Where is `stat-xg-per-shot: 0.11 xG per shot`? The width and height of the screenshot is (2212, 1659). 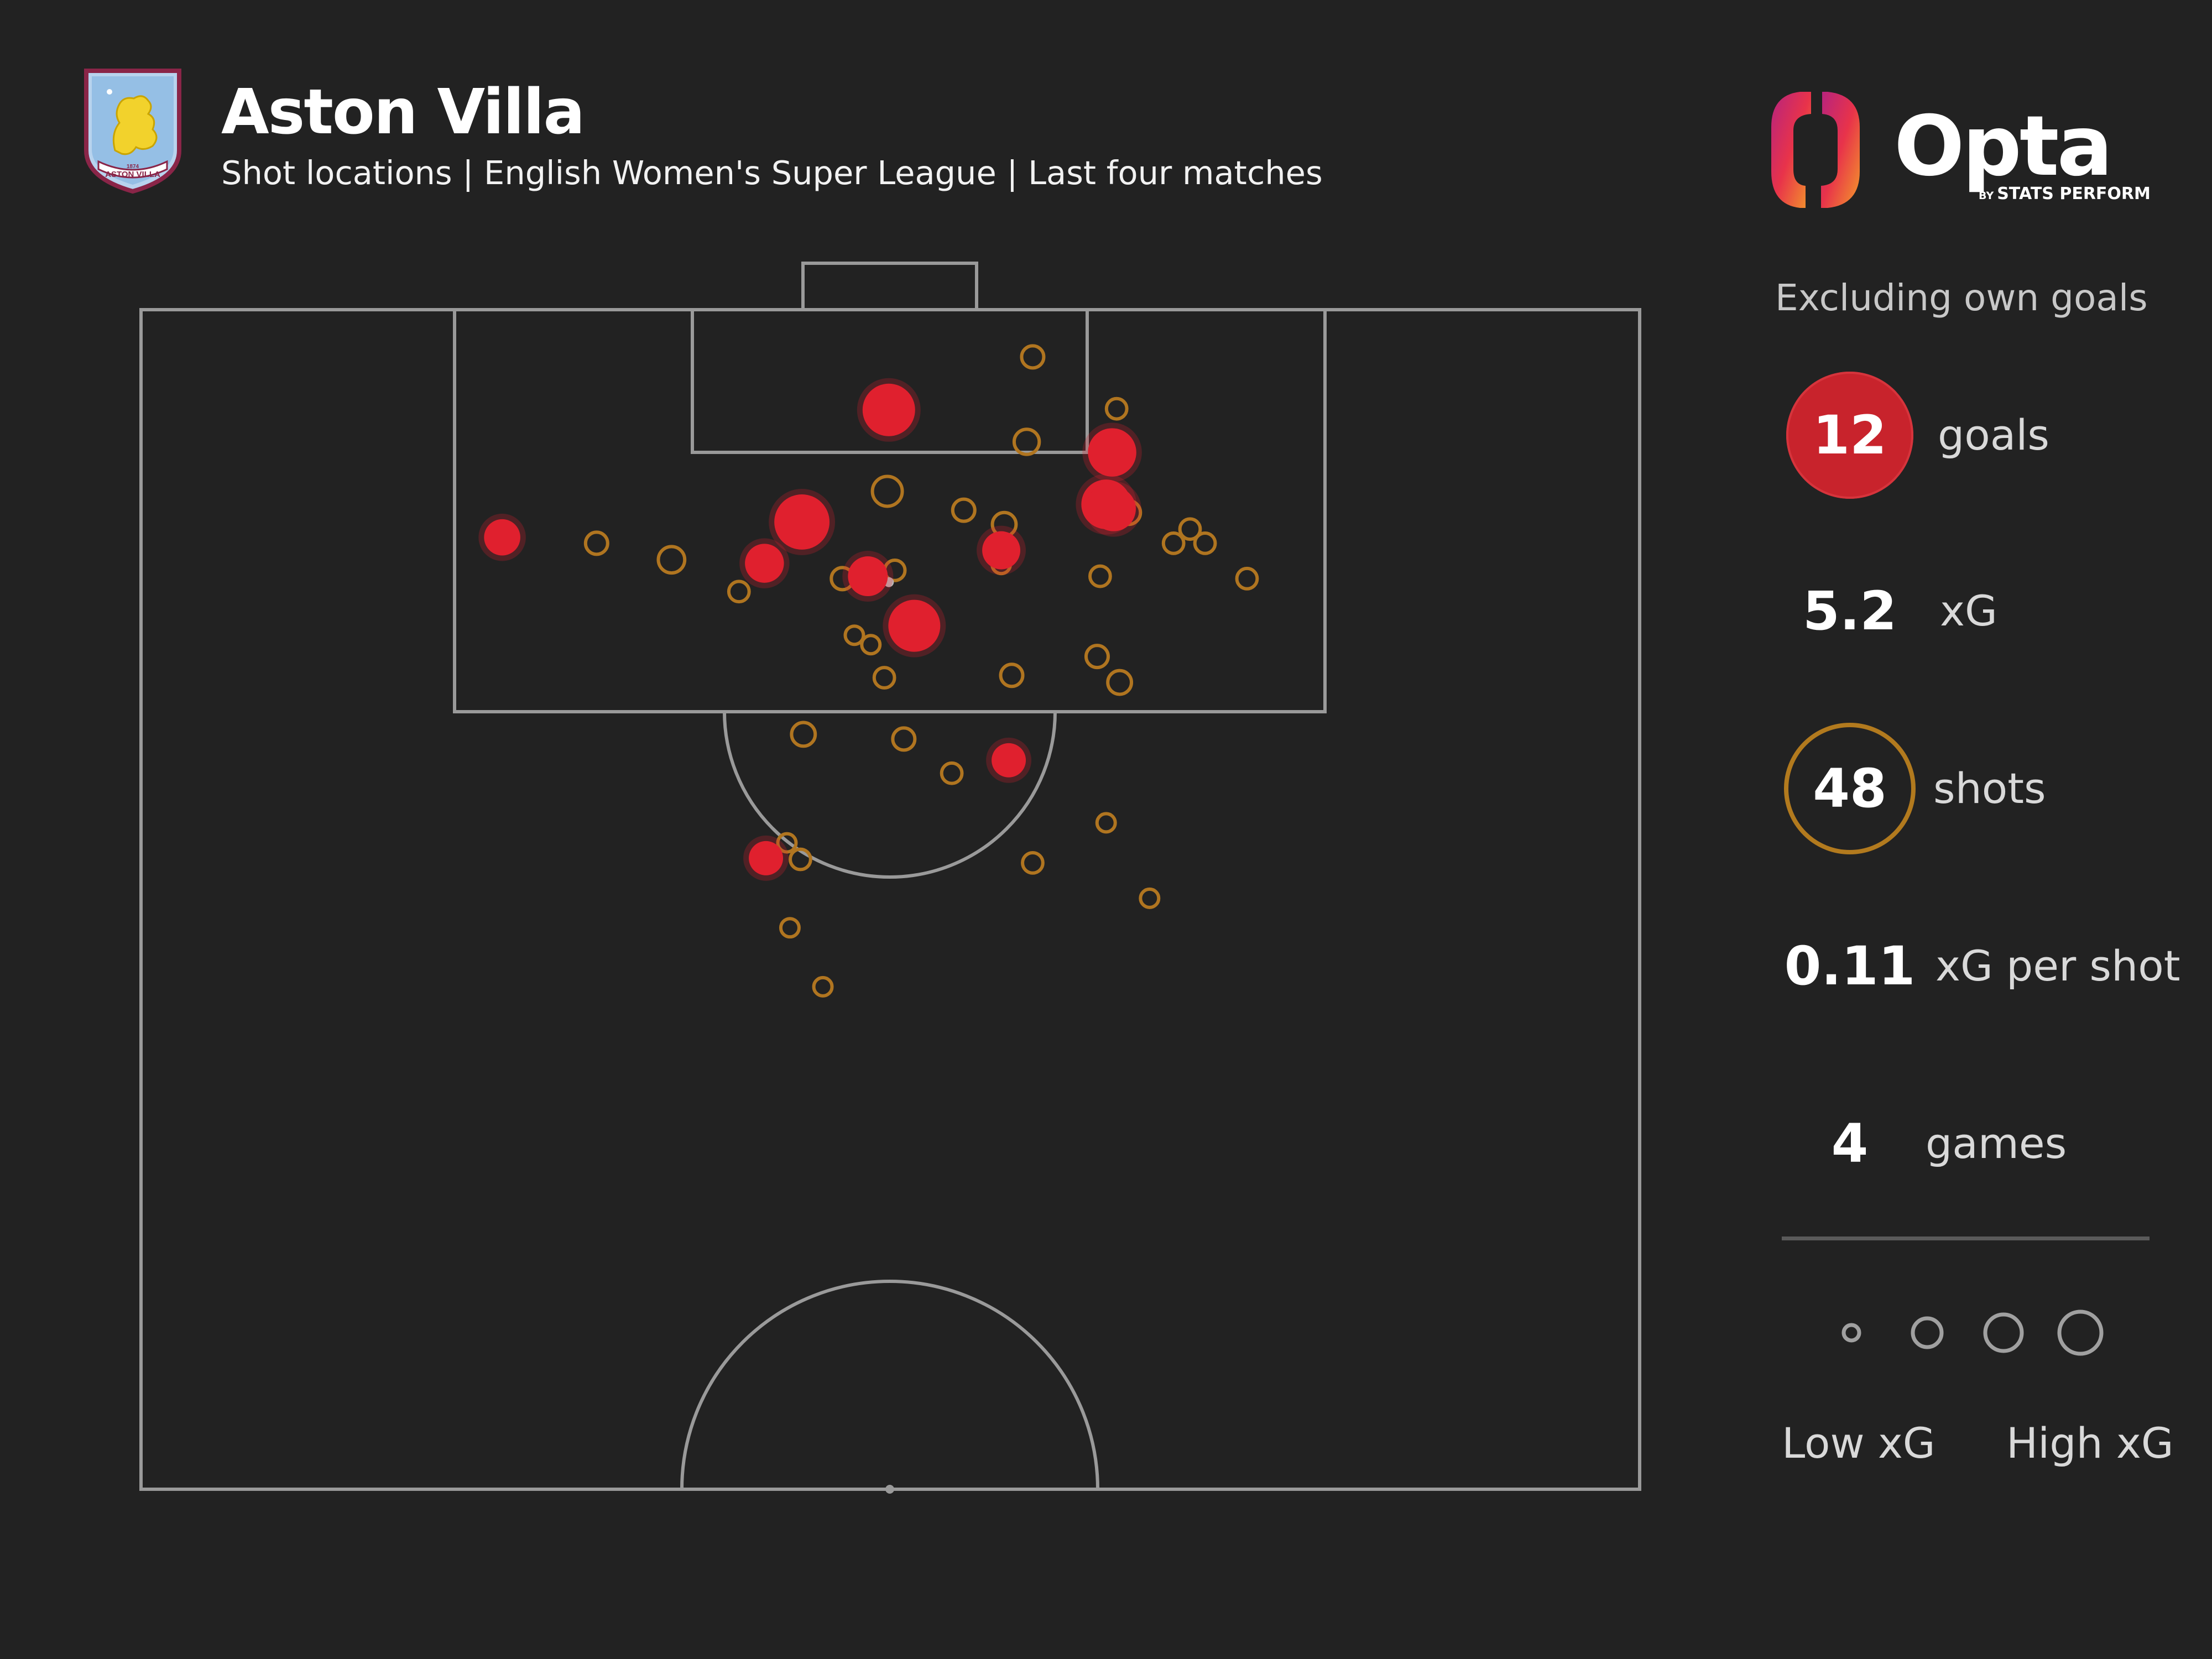 stat-xg-per-shot: 0.11 xG per shot is located at coordinates (1995, 966).